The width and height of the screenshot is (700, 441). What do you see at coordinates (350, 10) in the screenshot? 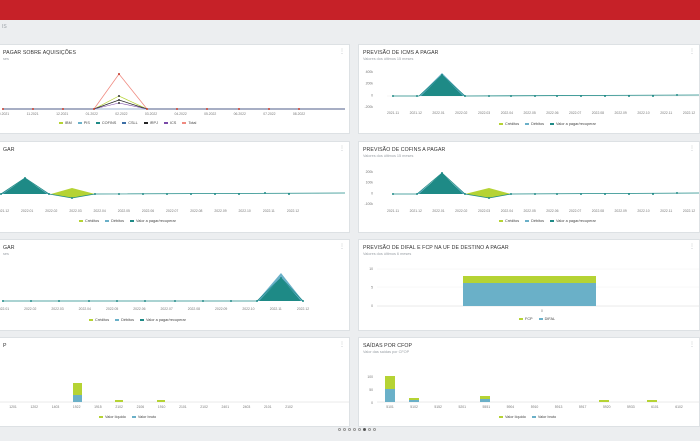
I see `app-top-bar` at bounding box center [350, 10].